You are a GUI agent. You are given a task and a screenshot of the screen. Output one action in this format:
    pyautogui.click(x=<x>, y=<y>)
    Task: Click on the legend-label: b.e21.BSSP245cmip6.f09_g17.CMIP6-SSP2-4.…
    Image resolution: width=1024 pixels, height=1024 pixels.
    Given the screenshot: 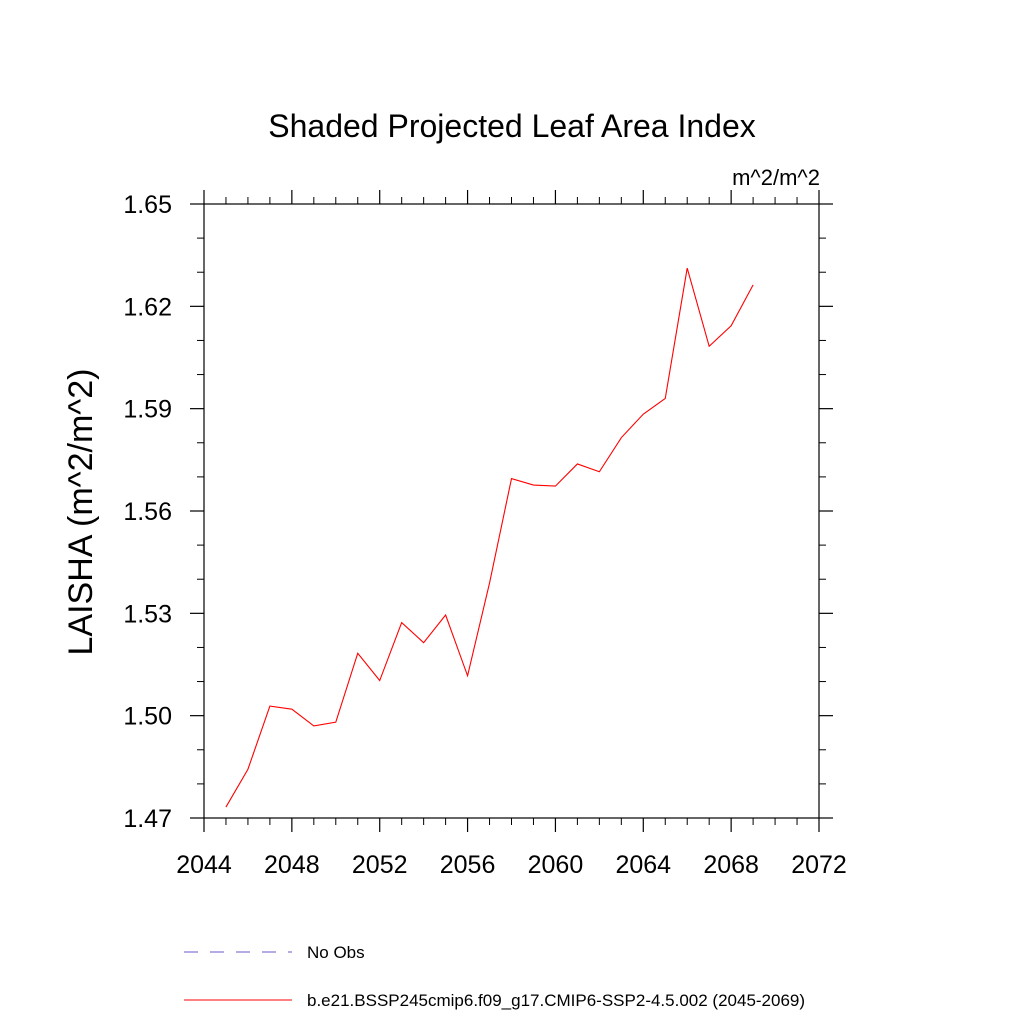 What is the action you would take?
    pyautogui.click(x=556, y=1000)
    